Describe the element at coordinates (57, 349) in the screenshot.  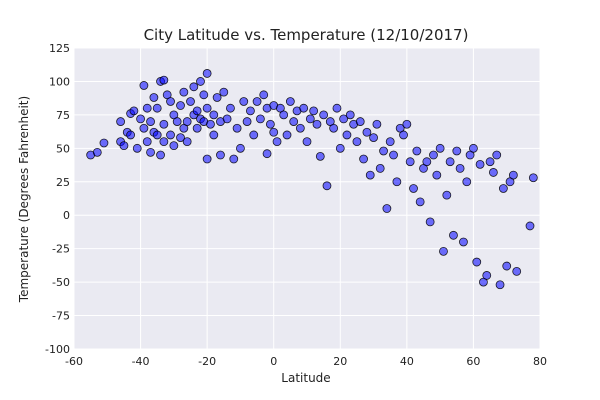
I see `y-tick-label: -100` at that location.